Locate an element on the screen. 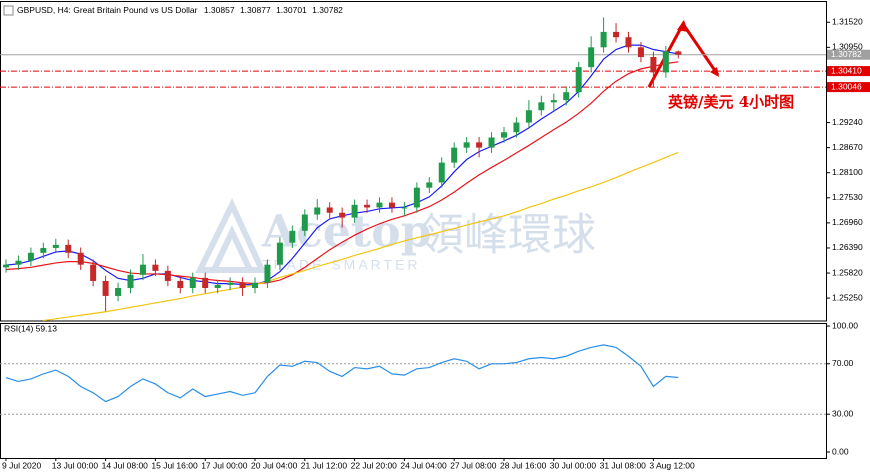 The image size is (870, 472). x-tick-label: 13 Jul 00:00 is located at coordinates (75, 465).